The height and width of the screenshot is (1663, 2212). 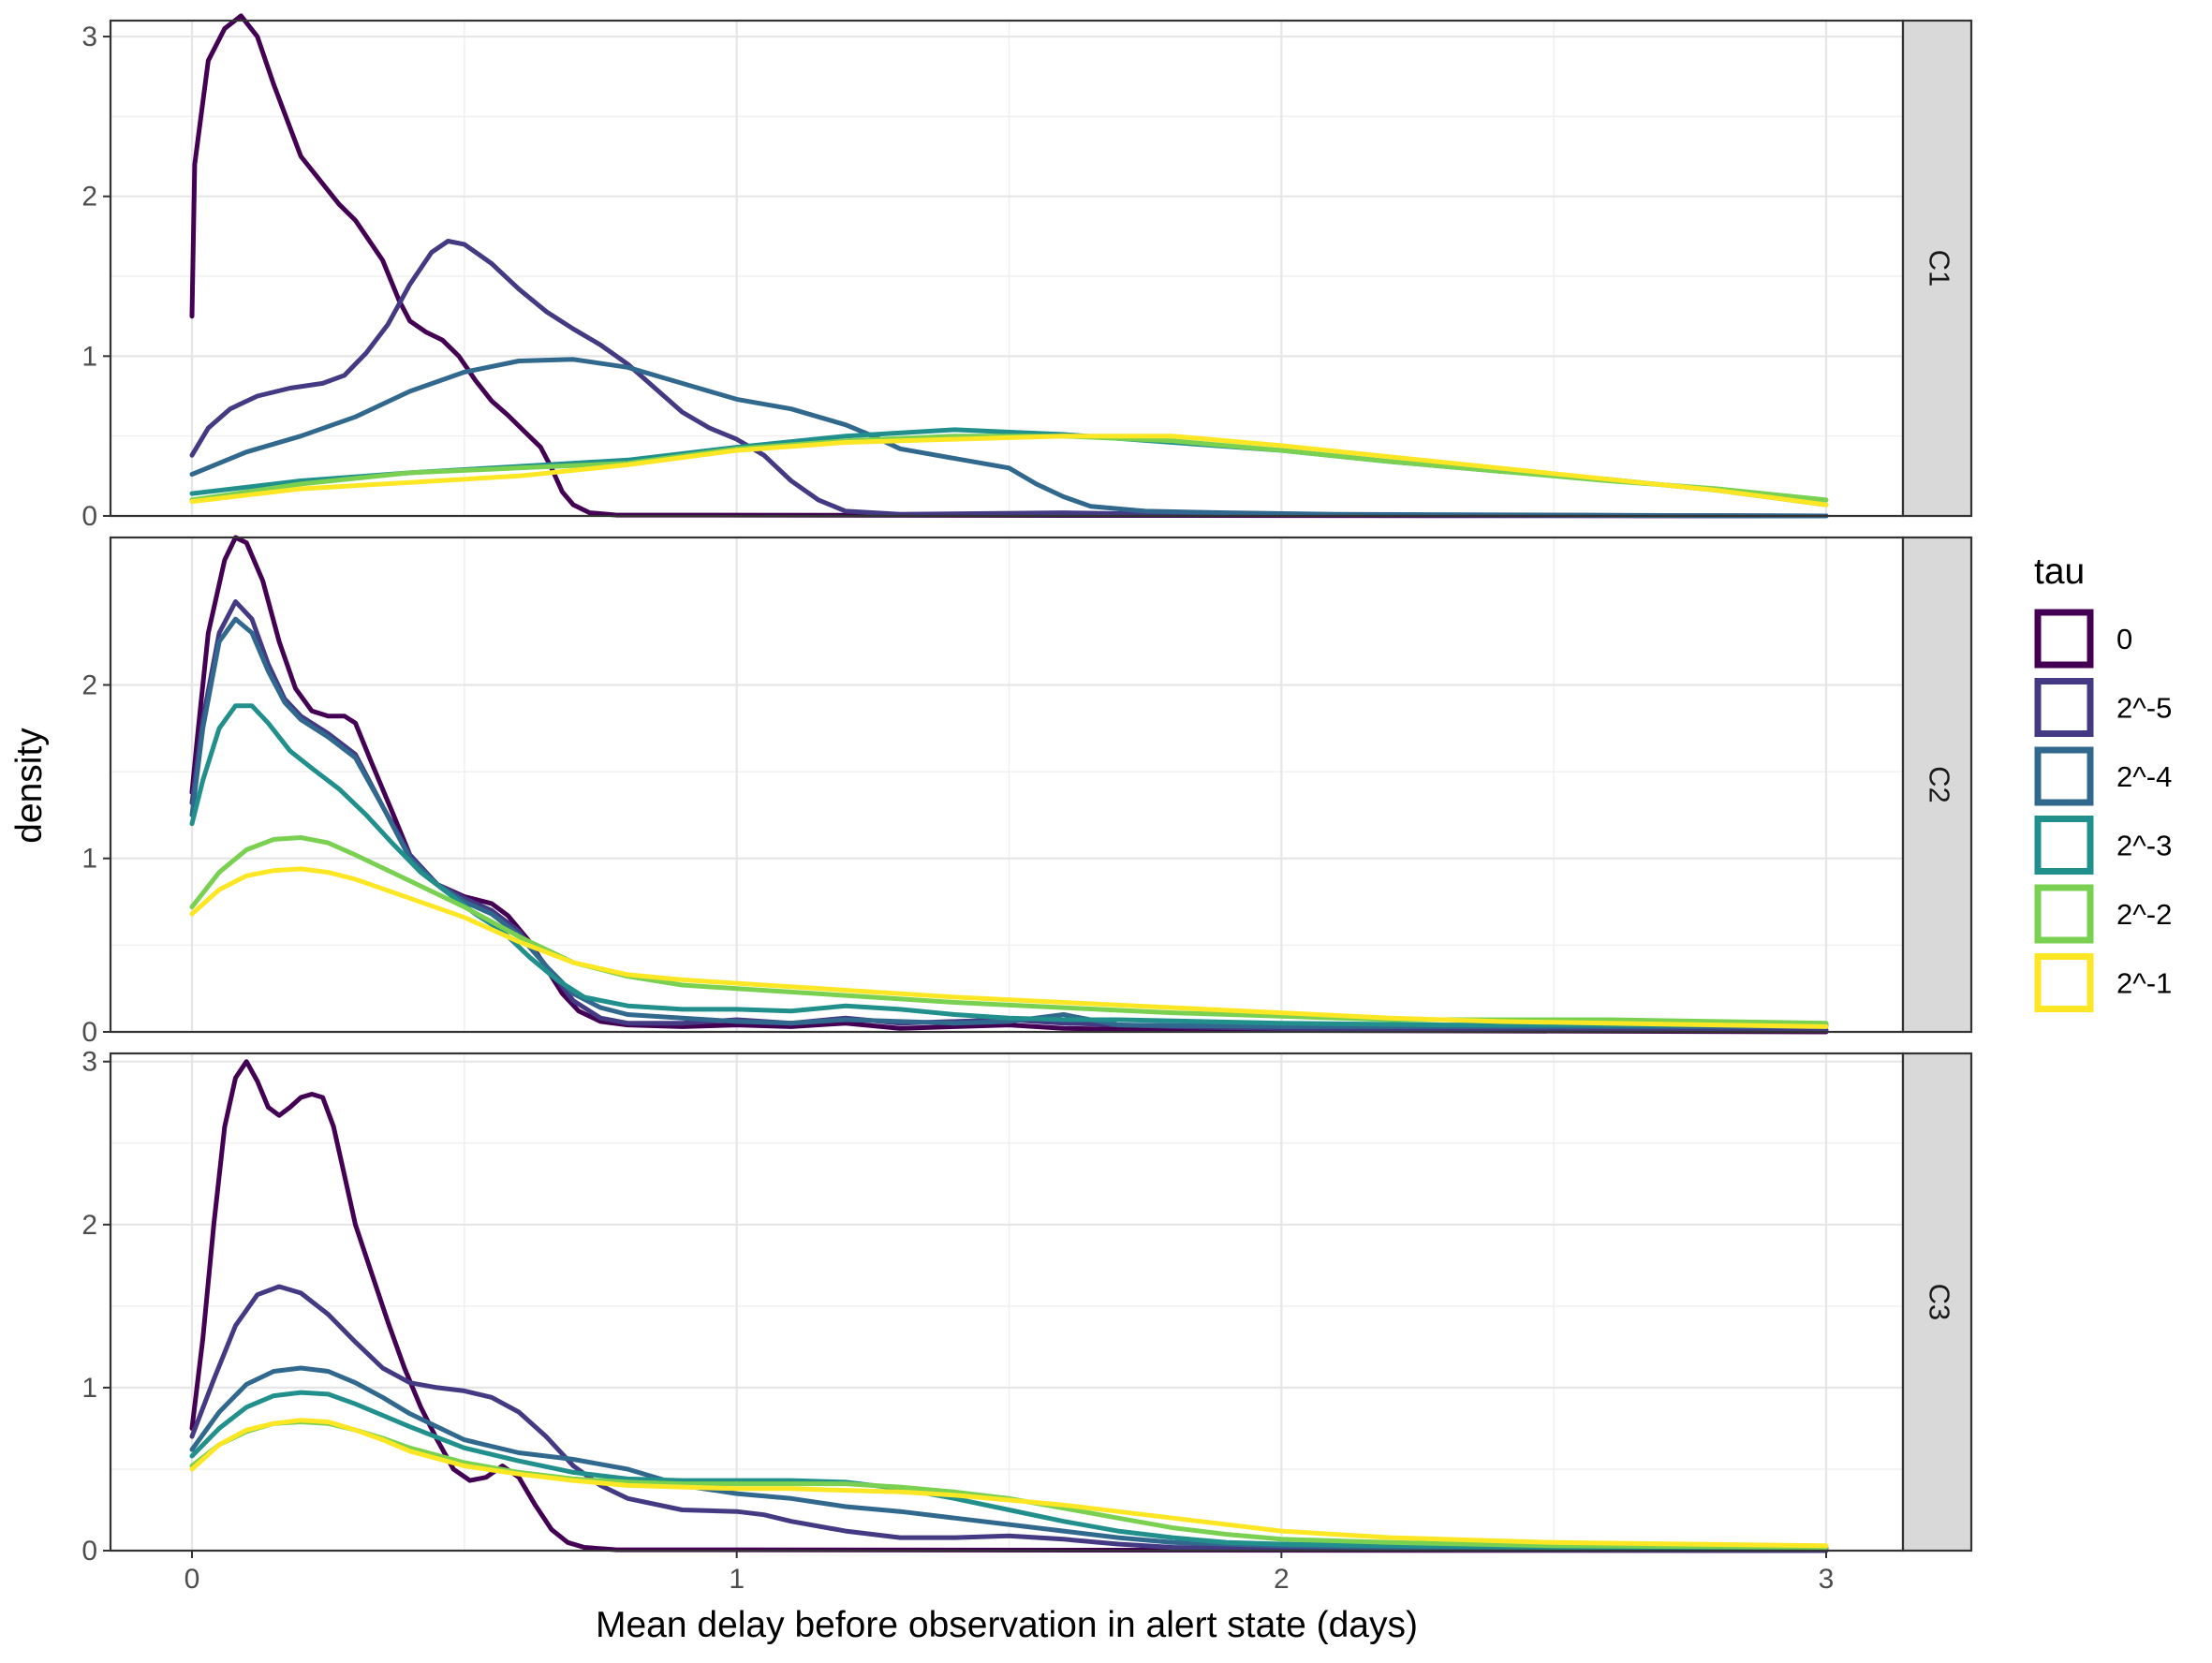 I want to click on density-line-C2-tau-2^-1, so click(x=1009, y=947).